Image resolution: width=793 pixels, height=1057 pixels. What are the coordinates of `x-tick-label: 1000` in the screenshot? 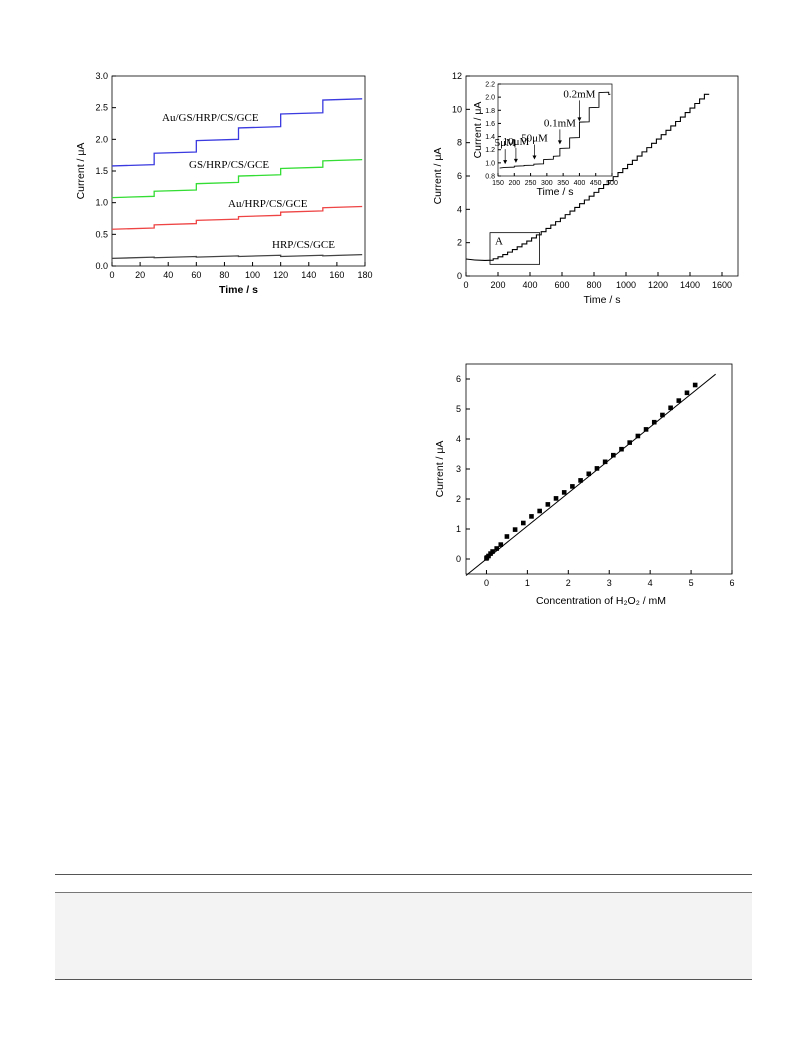 It's located at (626, 285).